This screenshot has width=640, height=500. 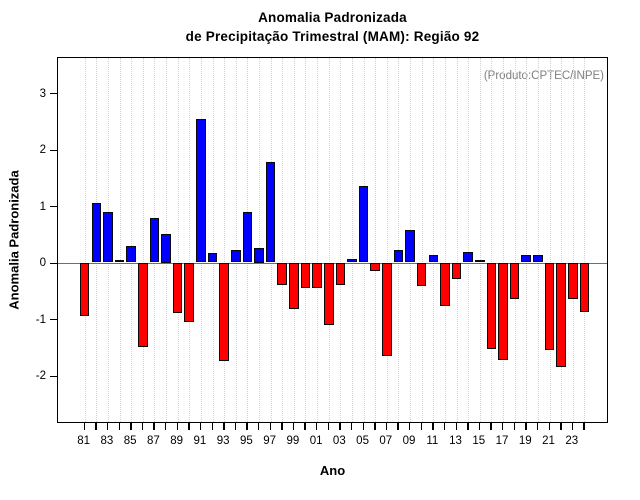 What do you see at coordinates (201, 190) in the screenshot?
I see `bar-1991` at bounding box center [201, 190].